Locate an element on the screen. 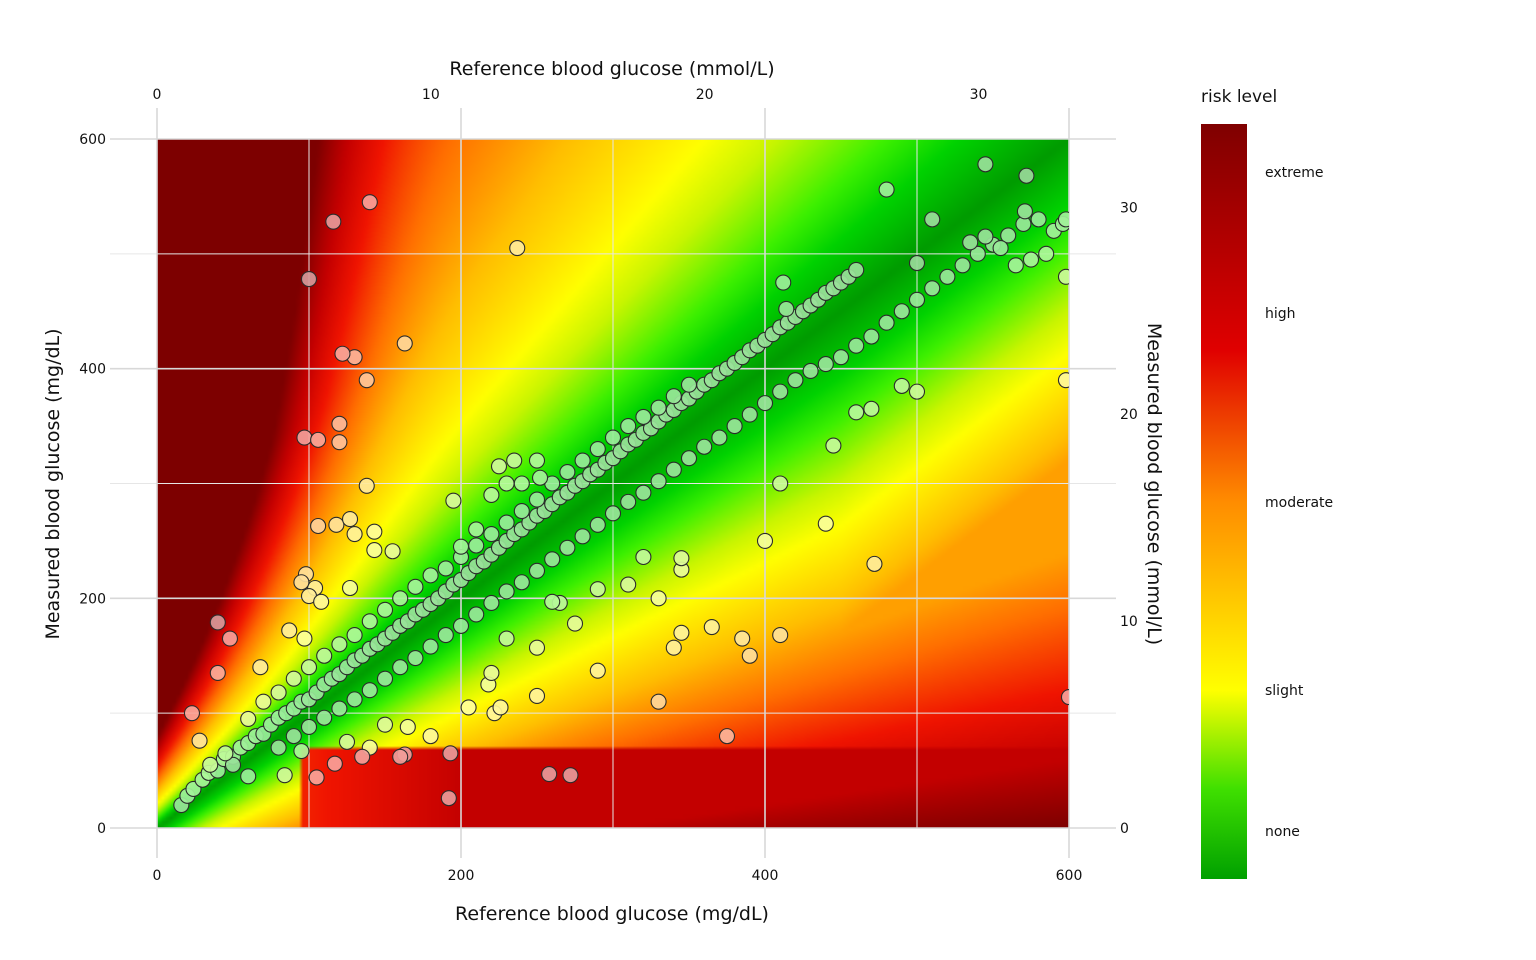 Image resolution: width=1536 pixels, height=960 pixels. legend-label-slight: slight is located at coordinates (1284, 691).